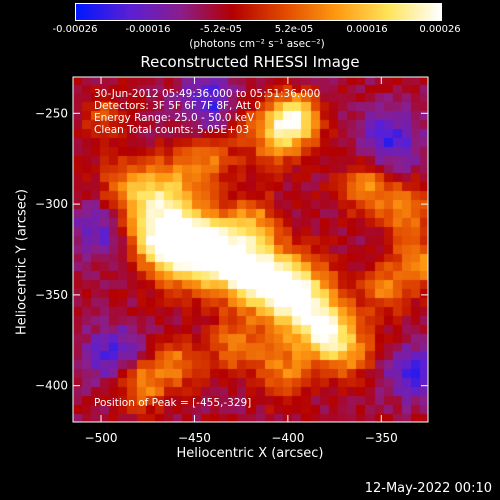  Describe the element at coordinates (257, 44) in the screenshot. I see `colorbar-unit-label: (photons cm⁻² s⁻¹ asec⁻²)` at that location.